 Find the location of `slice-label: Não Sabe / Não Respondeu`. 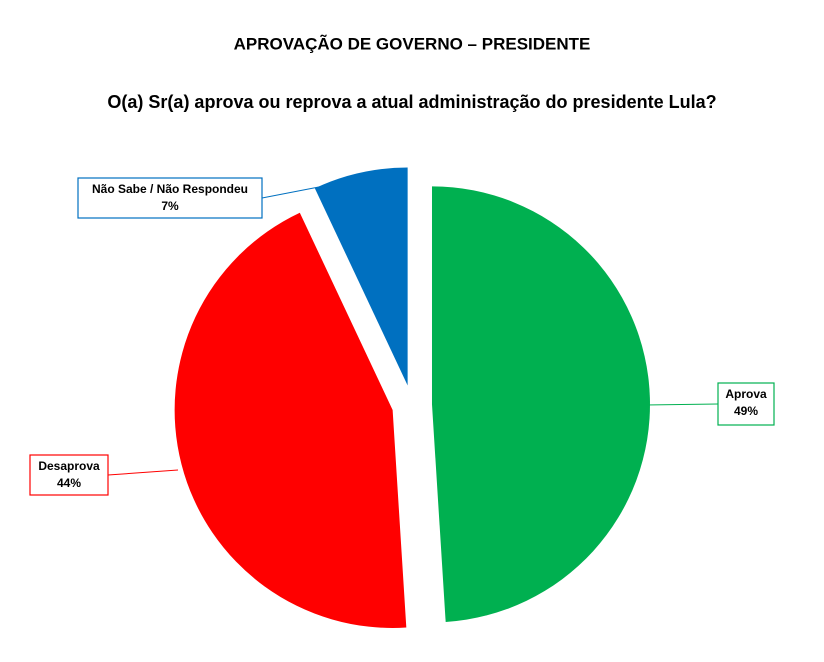

slice-label: Não Sabe / Não Respondeu is located at coordinates (170, 189).